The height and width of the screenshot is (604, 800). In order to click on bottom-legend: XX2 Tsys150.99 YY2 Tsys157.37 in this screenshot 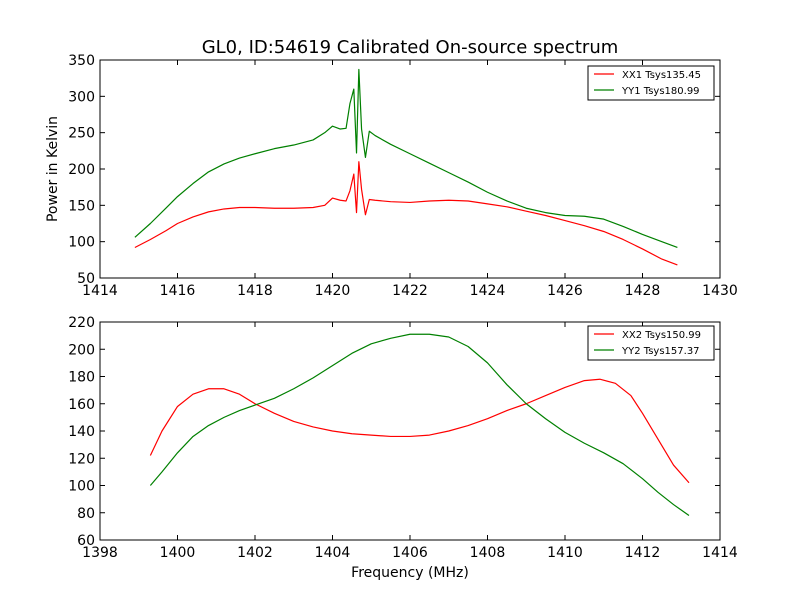, I will do `click(651, 343)`.